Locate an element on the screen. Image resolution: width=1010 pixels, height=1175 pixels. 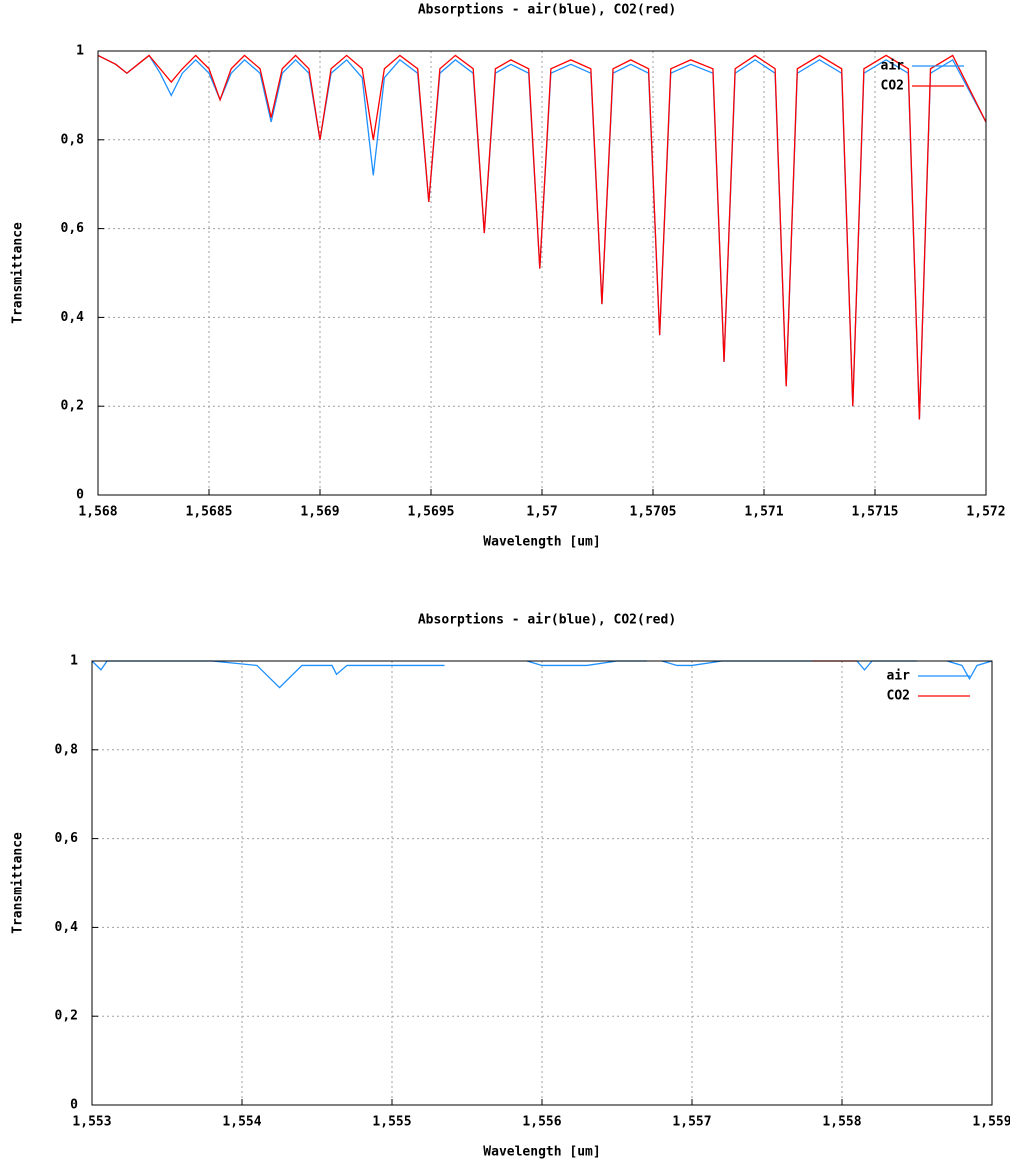
x-tick-label: 1,5705 is located at coordinates (653, 512).